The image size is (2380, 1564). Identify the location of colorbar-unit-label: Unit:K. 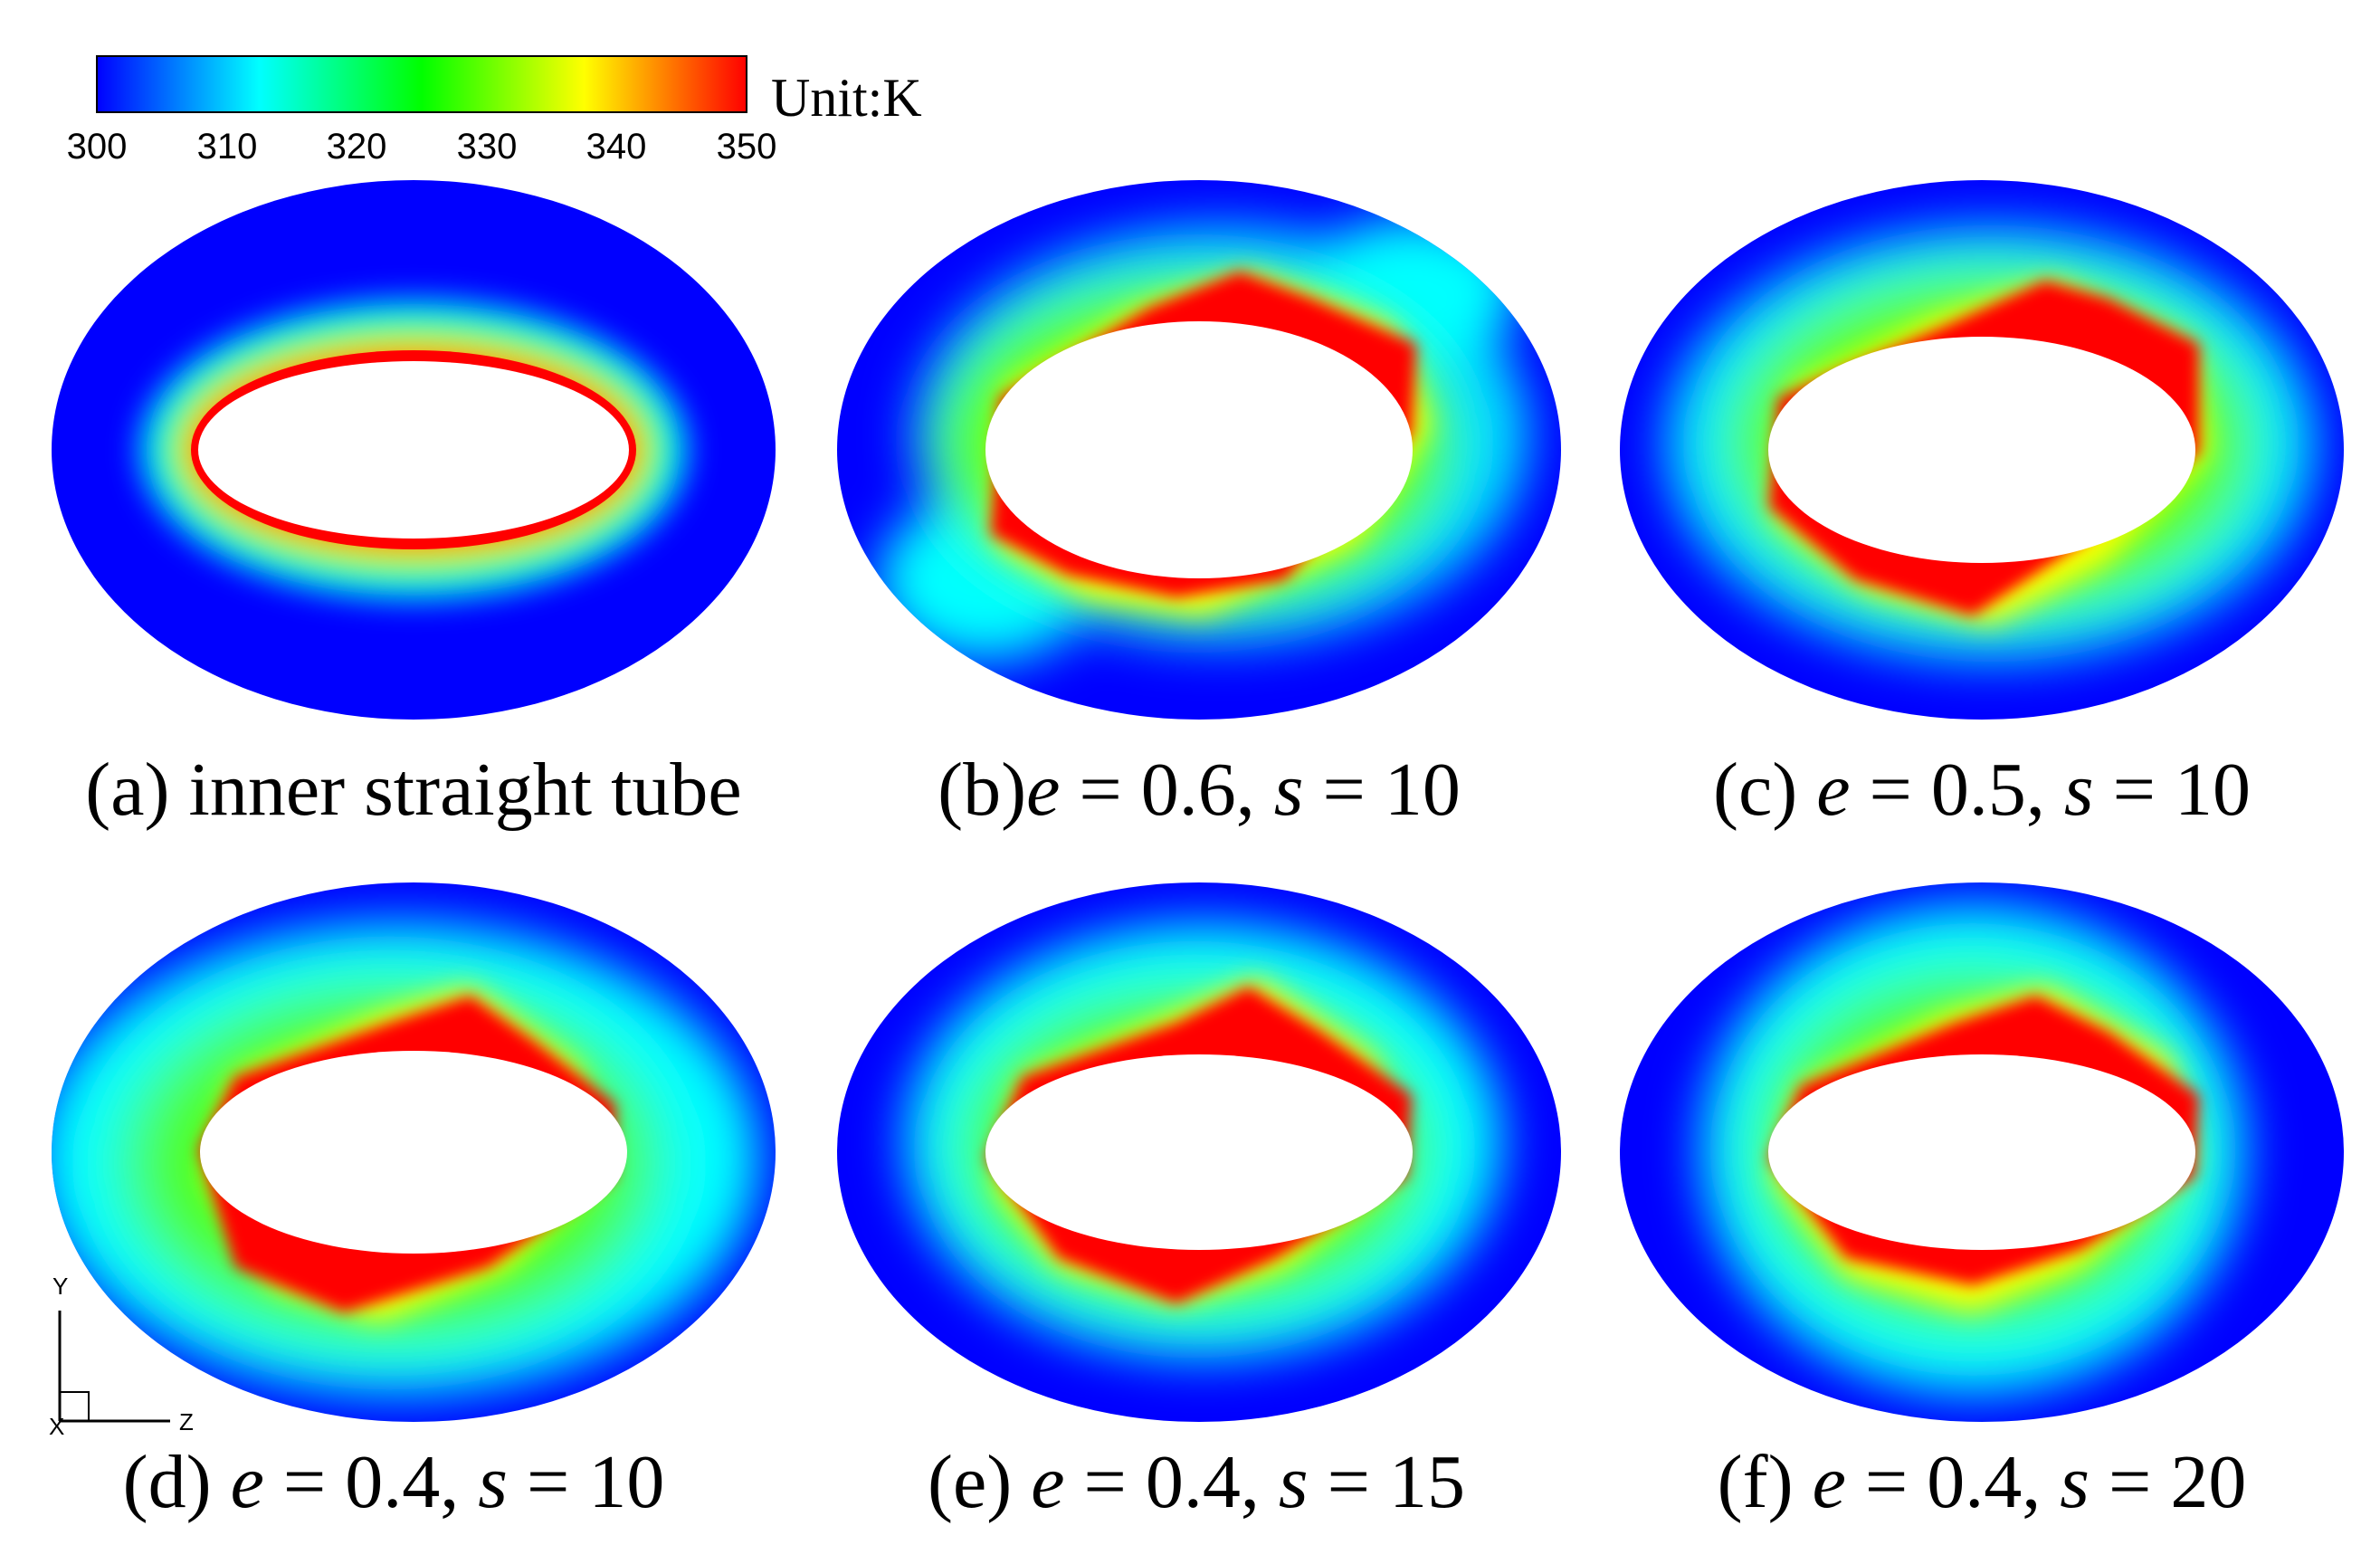
(846, 98).